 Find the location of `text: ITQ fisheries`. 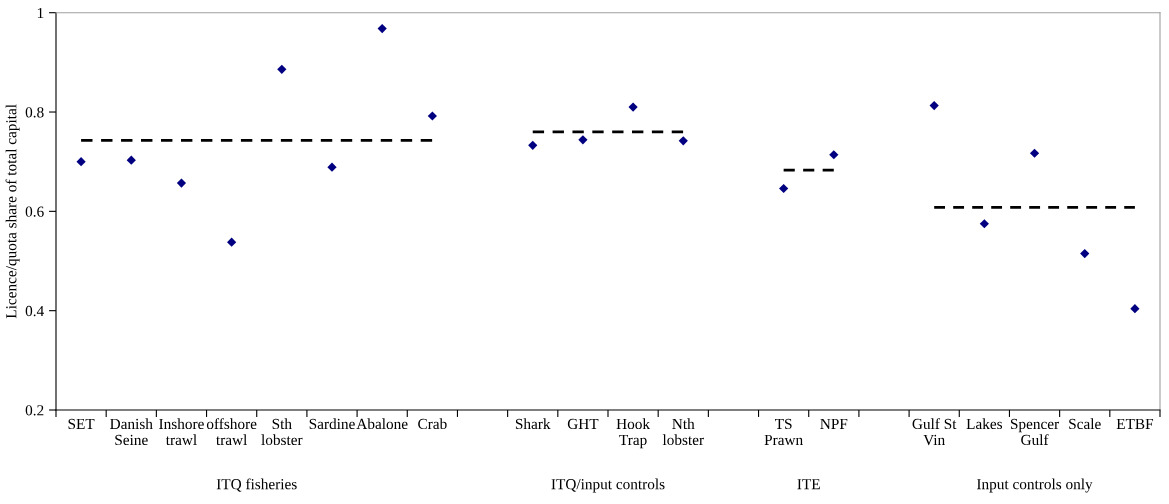

text: ITQ fisheries is located at coordinates (256, 485).